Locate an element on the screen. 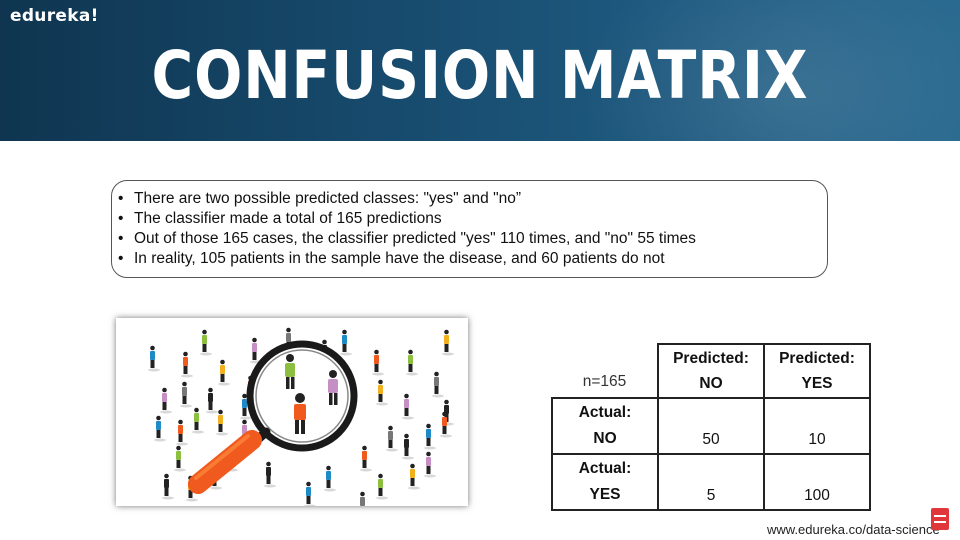  column-header-predicted-yes: Predicted: YES is located at coordinates (817, 371).